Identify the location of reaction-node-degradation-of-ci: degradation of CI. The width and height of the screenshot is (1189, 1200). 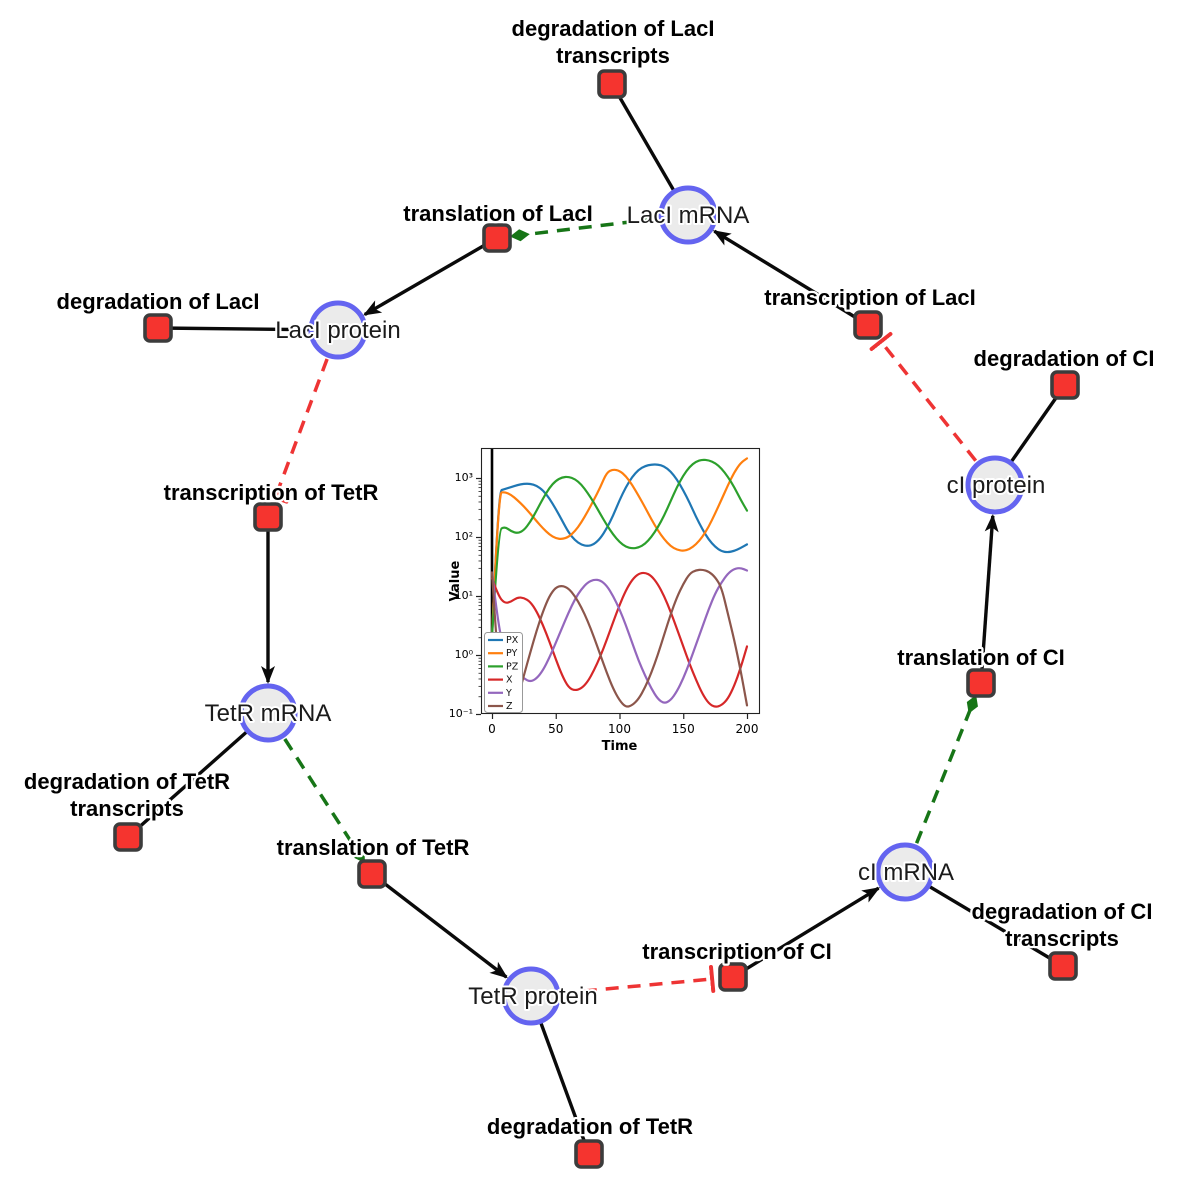
(1064, 372).